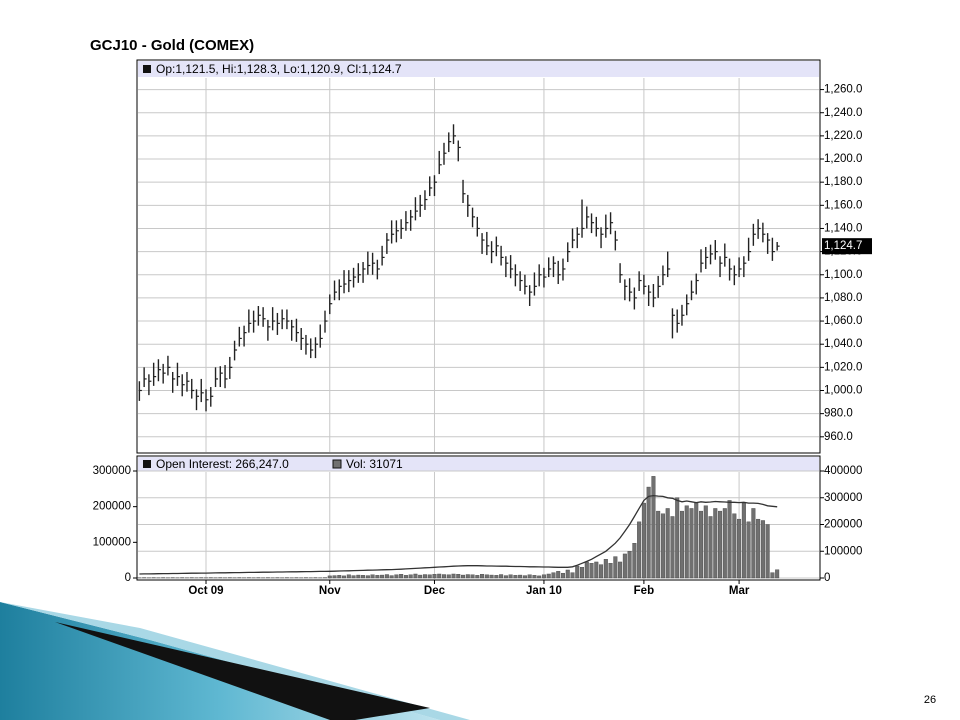 This screenshot has width=960, height=720. I want to click on slide-decoration, so click(242, 671).